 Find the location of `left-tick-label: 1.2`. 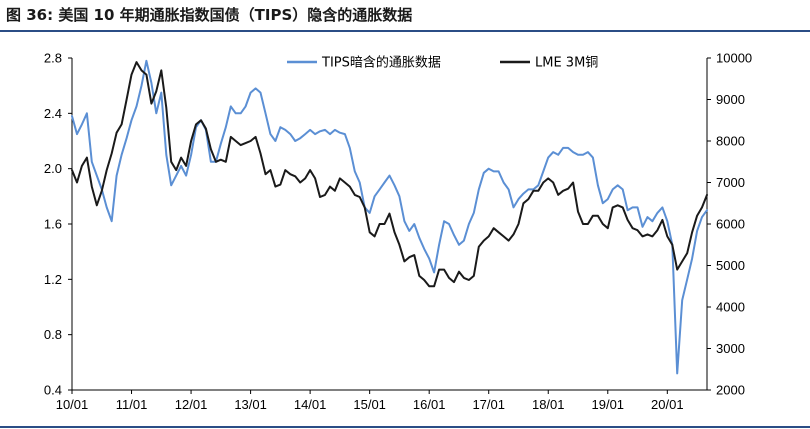

left-tick-label: 1.2 is located at coordinates (53, 279).